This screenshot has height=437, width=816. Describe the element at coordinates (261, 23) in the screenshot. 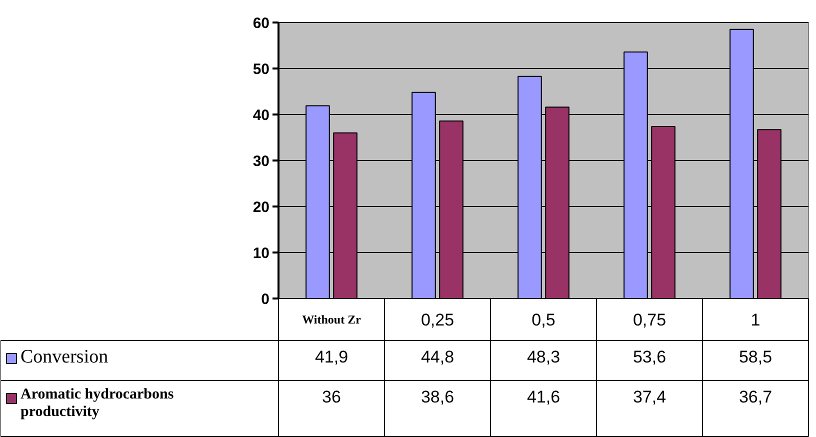

I see `y-tick-label: 60` at that location.